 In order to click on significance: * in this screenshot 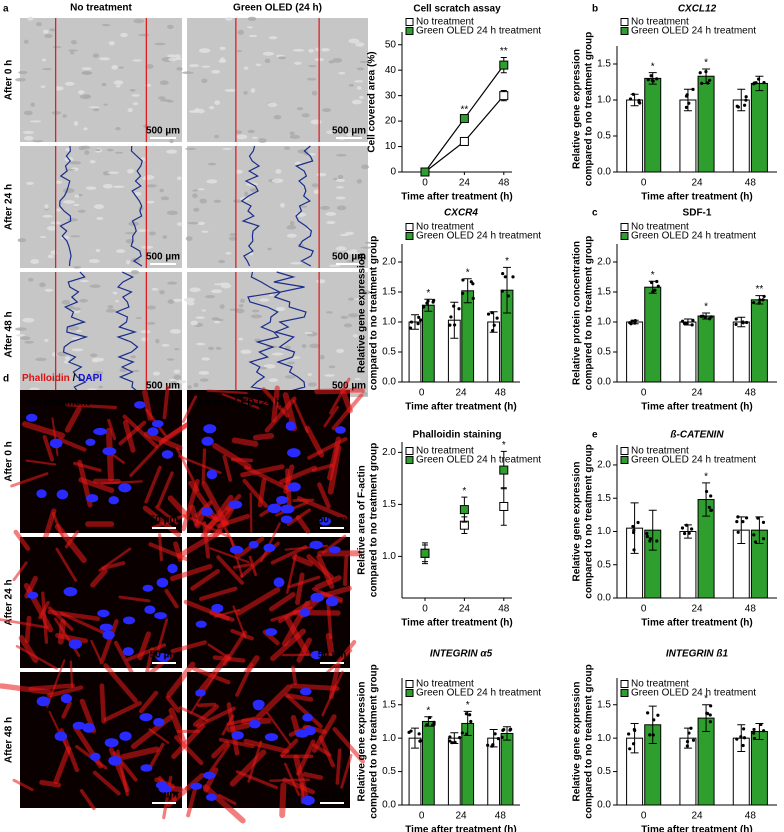, I will do `click(653, 66)`.